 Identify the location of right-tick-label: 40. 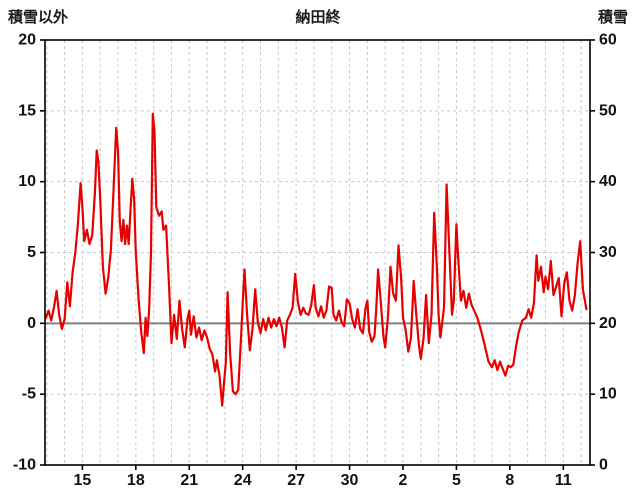
(608, 181).